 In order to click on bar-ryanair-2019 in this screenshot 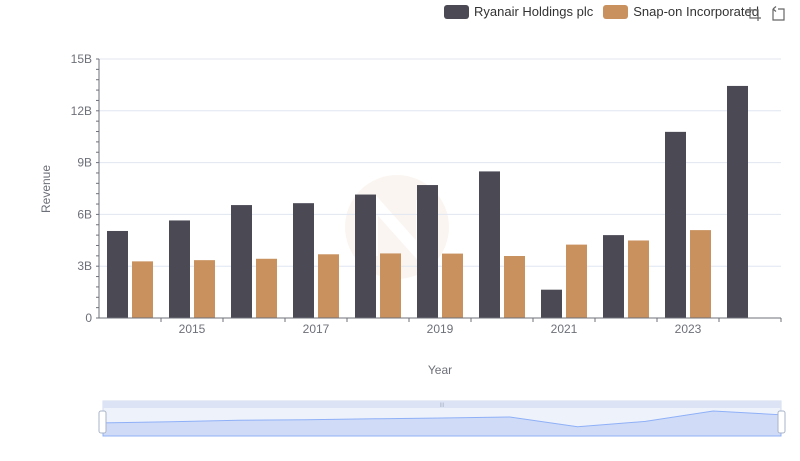, I will do `click(427, 251)`.